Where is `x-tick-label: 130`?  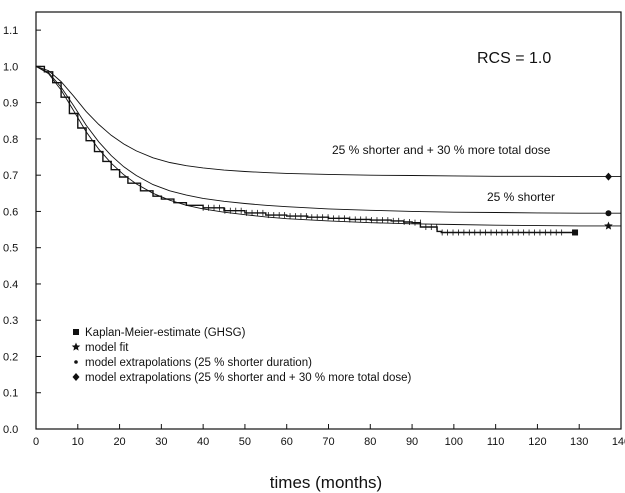
x-tick-label: 130 is located at coordinates (579, 442).